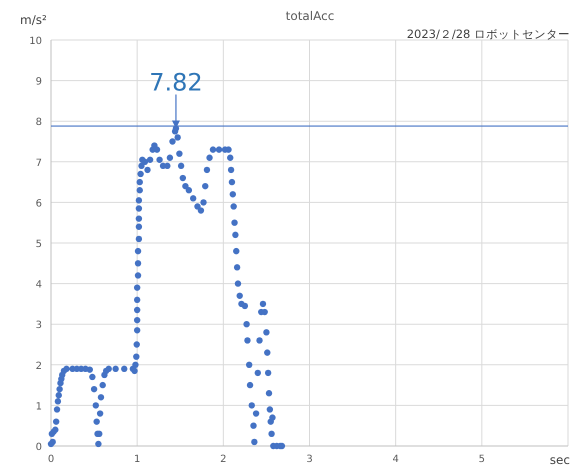 The height and width of the screenshot is (468, 572). Describe the element at coordinates (482, 459) in the screenshot. I see `x-tick-label: 5` at that location.